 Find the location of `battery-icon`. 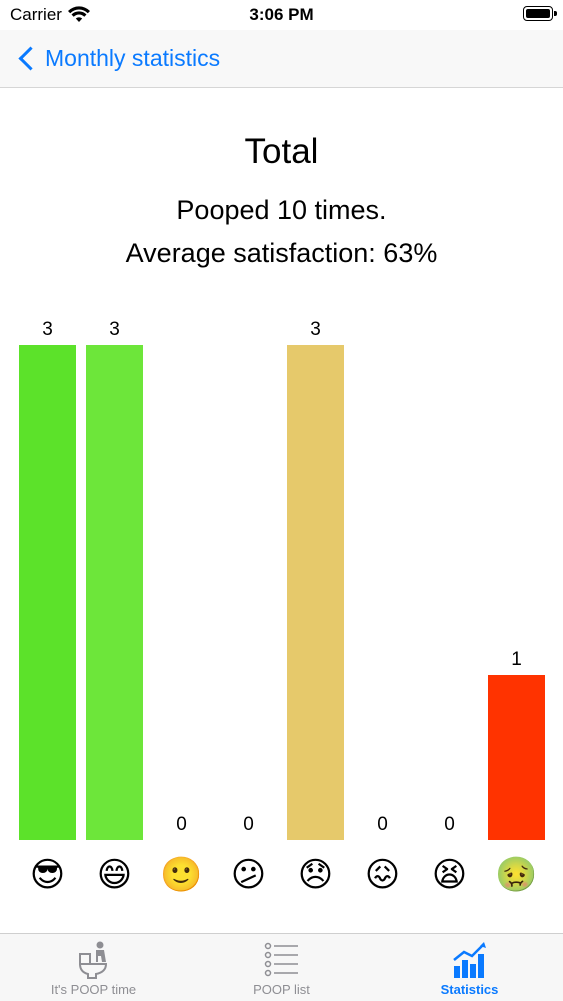

battery-icon is located at coordinates (540, 13).